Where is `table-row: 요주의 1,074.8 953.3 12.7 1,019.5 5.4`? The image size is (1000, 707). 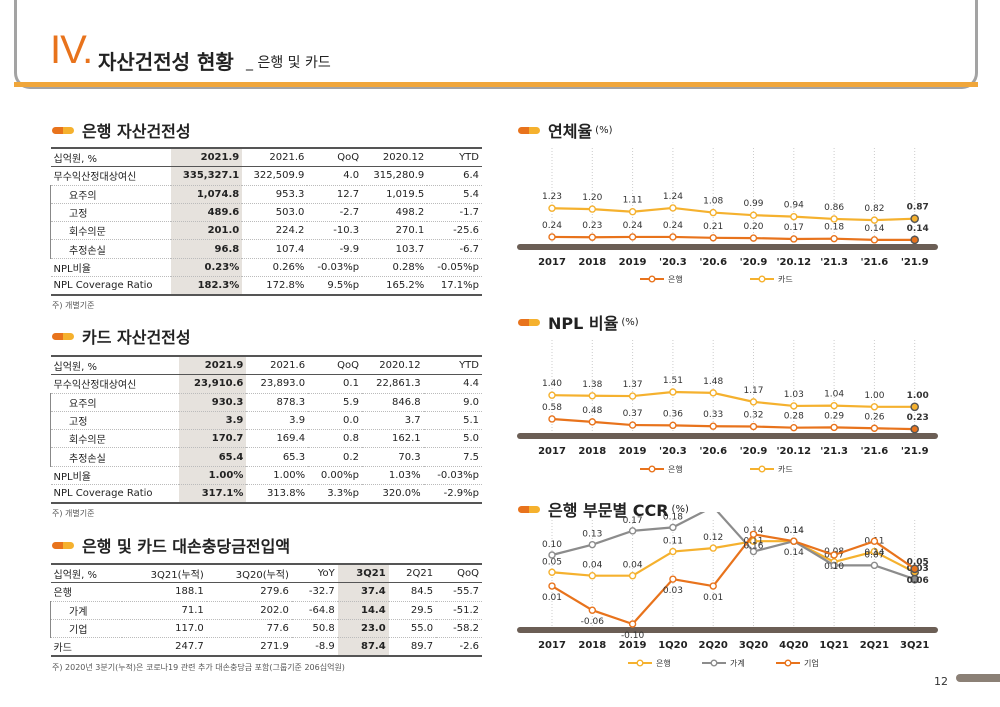
table-row: 요주의 1,074.8 953.3 12.7 1,019.5 5.4 is located at coordinates (265, 194).